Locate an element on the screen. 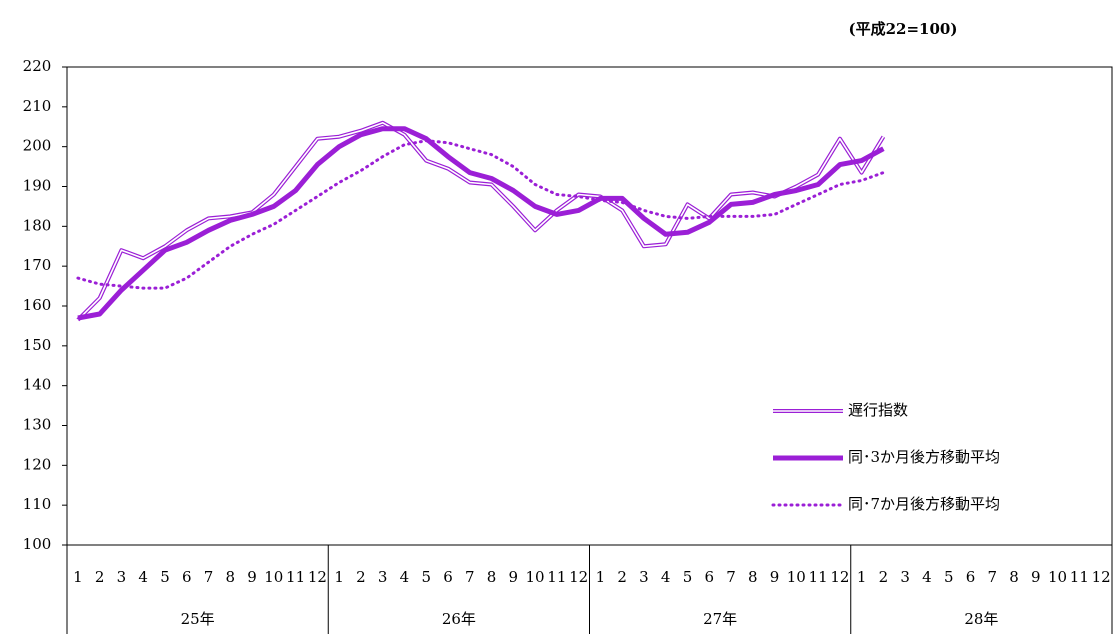  year-label: 26年 is located at coordinates (459, 619).